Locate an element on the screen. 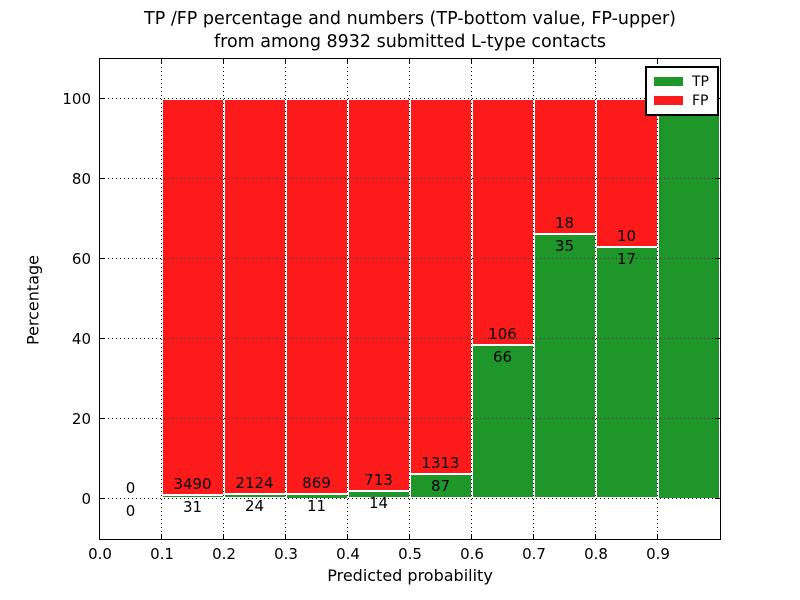 The image size is (800, 600). x-tick-label: 0.2 is located at coordinates (224, 554).